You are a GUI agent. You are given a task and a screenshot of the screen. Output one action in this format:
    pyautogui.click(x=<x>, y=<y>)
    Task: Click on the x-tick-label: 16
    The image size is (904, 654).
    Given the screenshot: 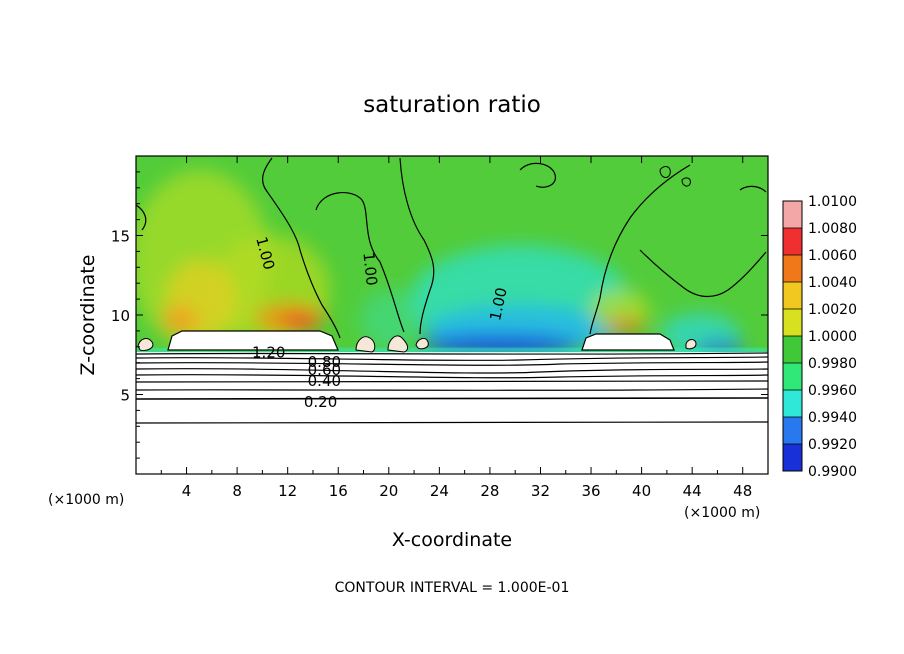 What is the action you would take?
    pyautogui.click(x=338, y=491)
    